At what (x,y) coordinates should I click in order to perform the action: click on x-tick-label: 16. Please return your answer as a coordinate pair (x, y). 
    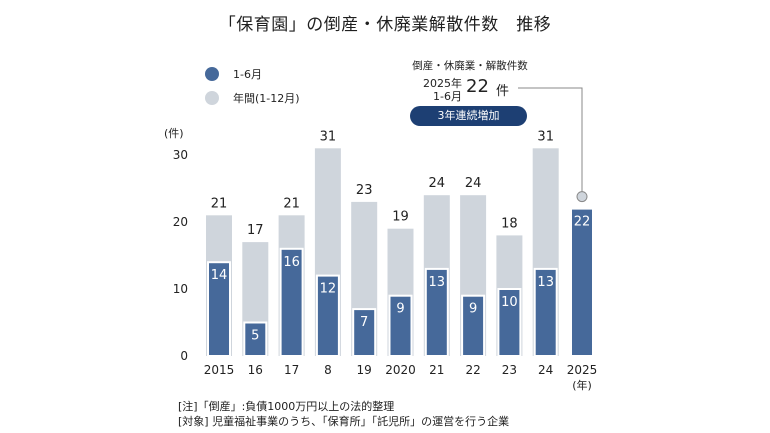
    Looking at the image, I should click on (255, 370).